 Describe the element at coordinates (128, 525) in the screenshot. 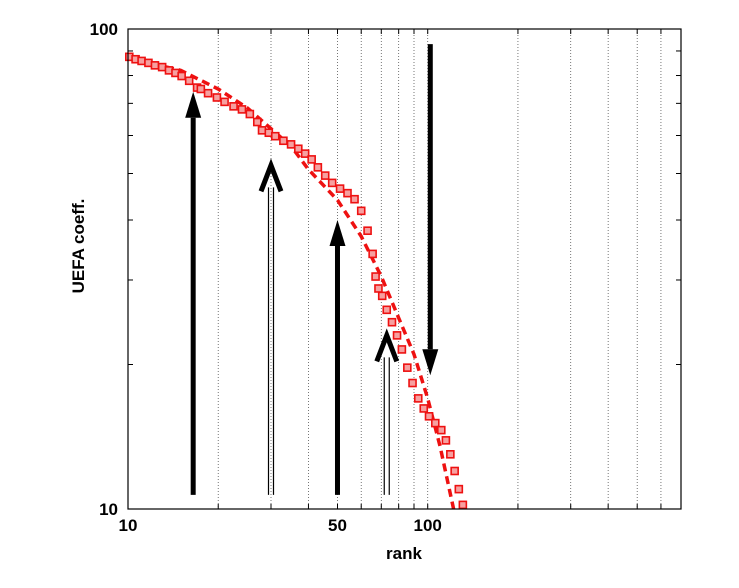

I see `x-tick-label: 10` at that location.